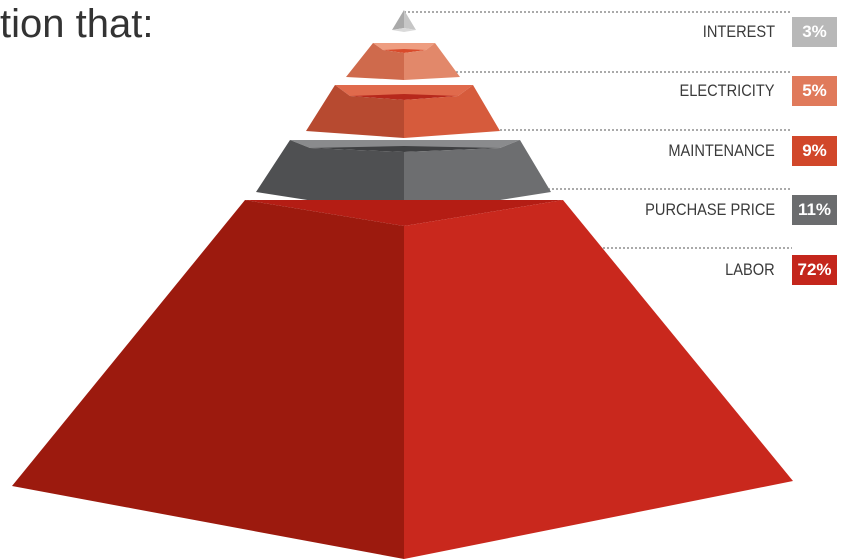 This screenshot has height=559, width=845. Describe the element at coordinates (750, 269) in the screenshot. I see `legend-label-labor: LABOR` at that location.